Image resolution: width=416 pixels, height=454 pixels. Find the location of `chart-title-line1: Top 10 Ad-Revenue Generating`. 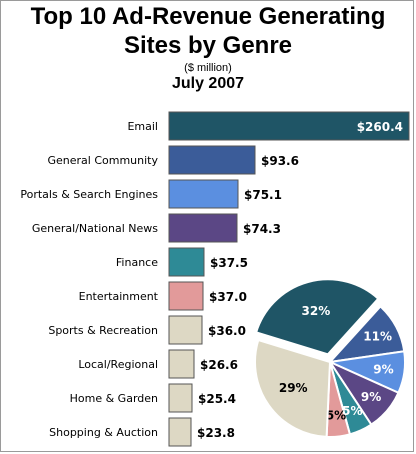

chart-title-line1: Top 10 Ad-Revenue Generating is located at coordinates (208, 16).